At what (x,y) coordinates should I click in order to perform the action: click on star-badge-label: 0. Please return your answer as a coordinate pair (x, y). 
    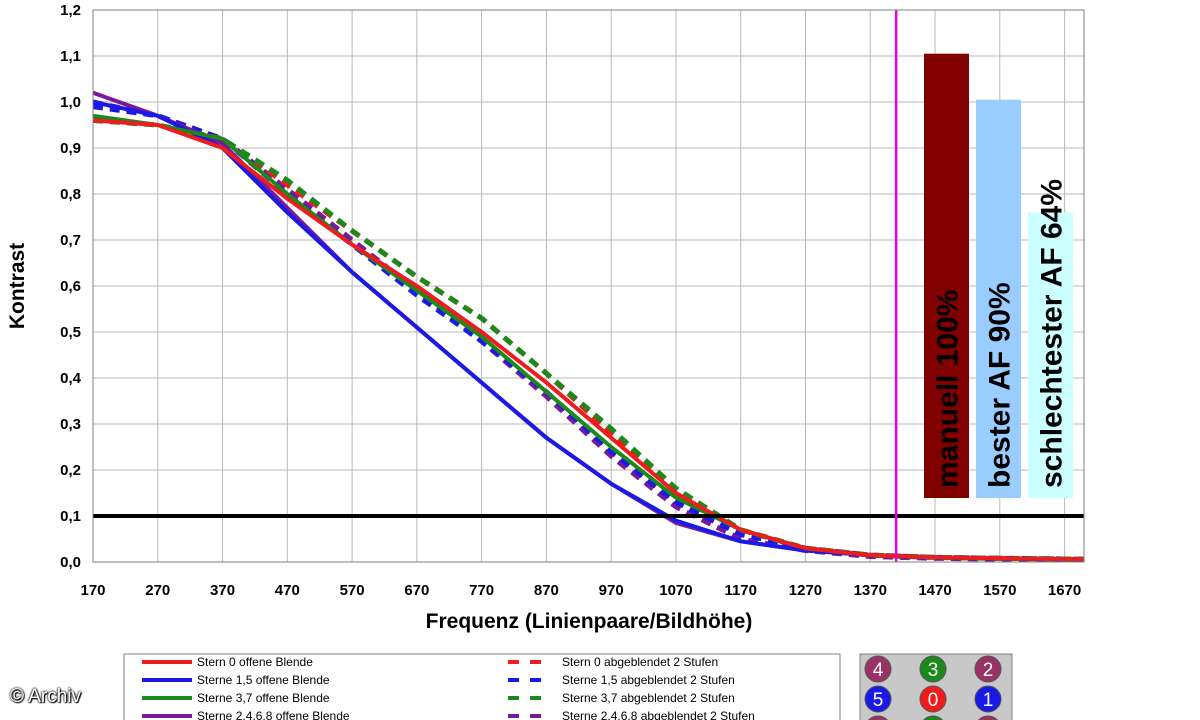
    Looking at the image, I should click on (933, 700).